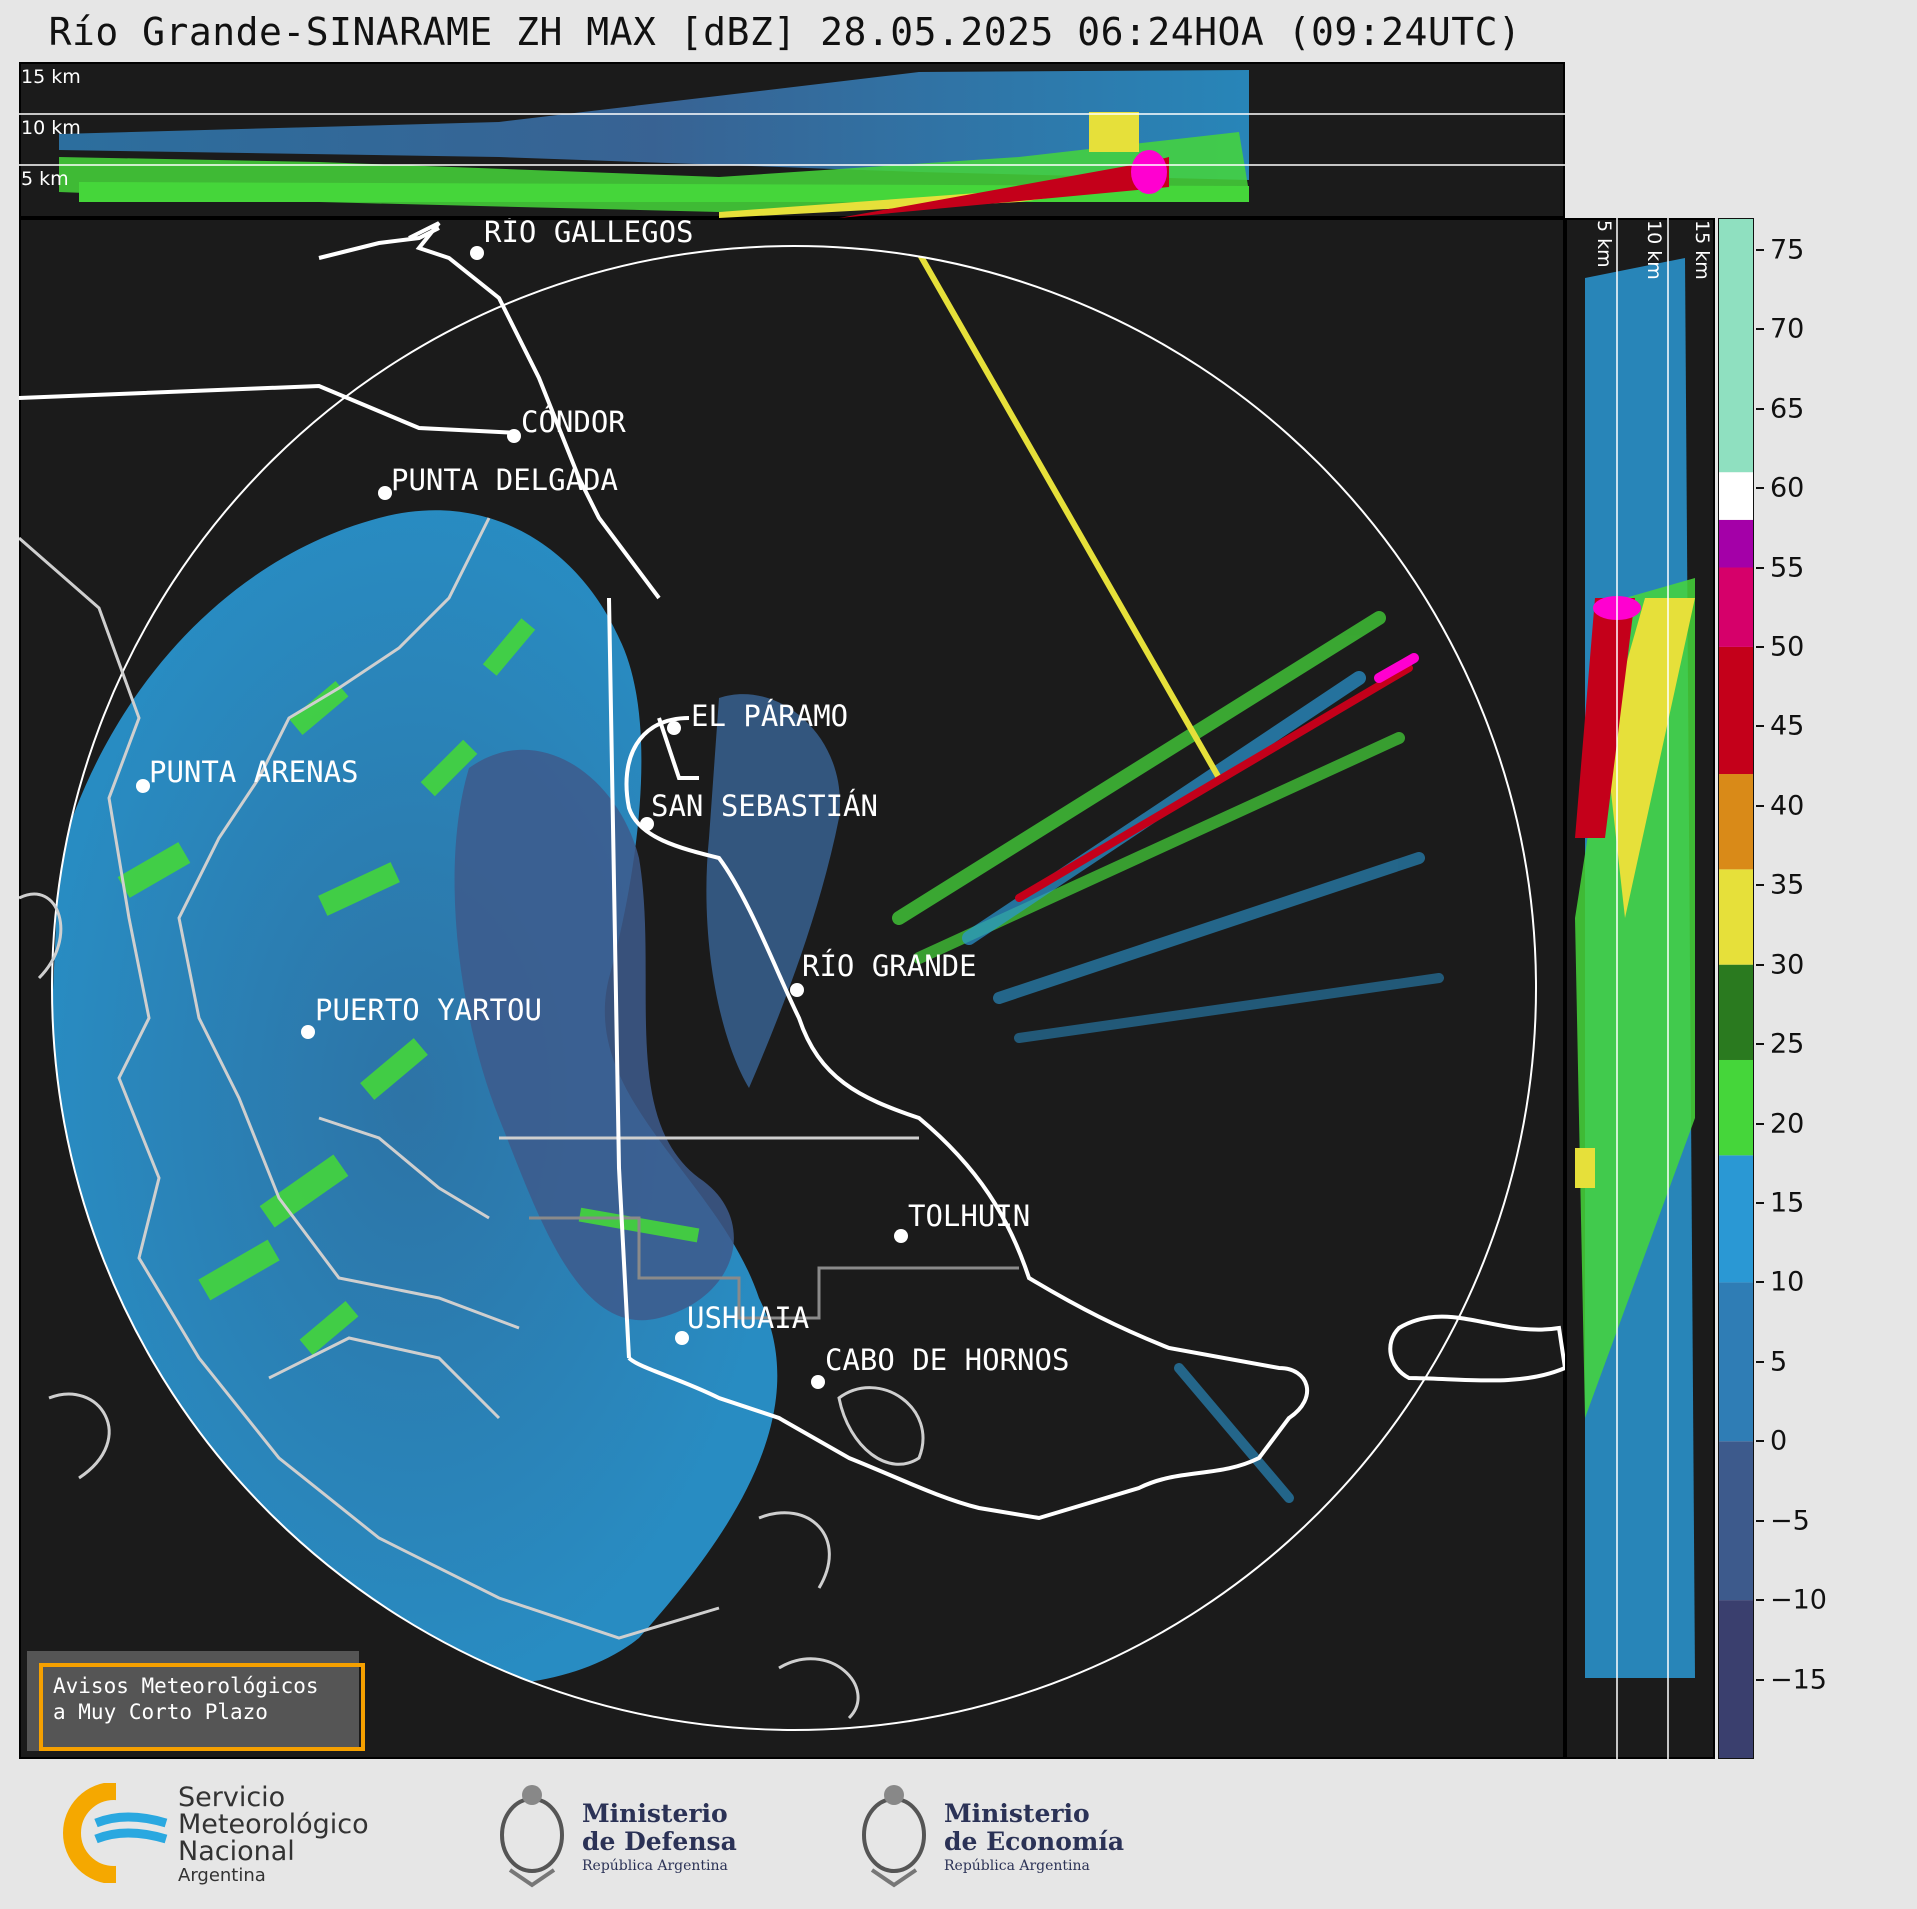  Describe the element at coordinates (236, 1851) in the screenshot. I see `smn-line-3: Nacional` at that location.